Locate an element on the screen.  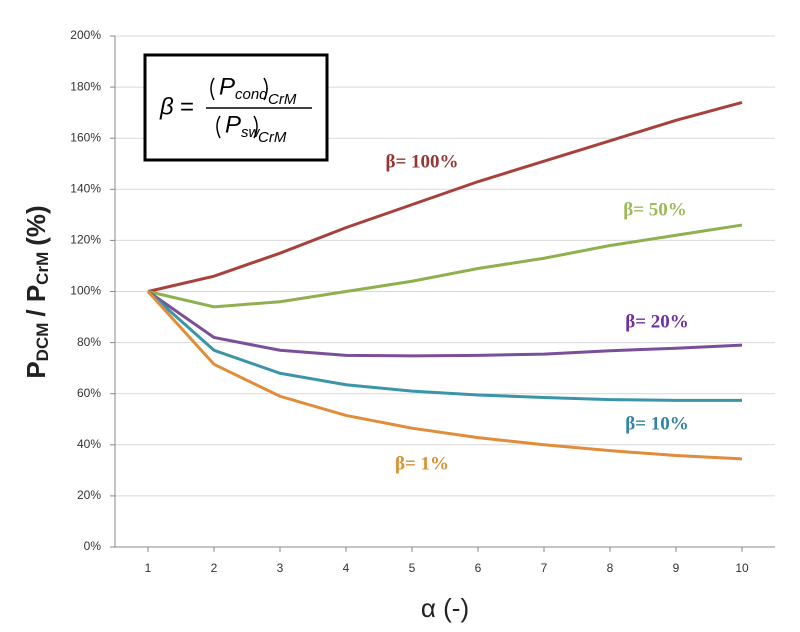
y-label-part: (%) is located at coordinates (36, 225).